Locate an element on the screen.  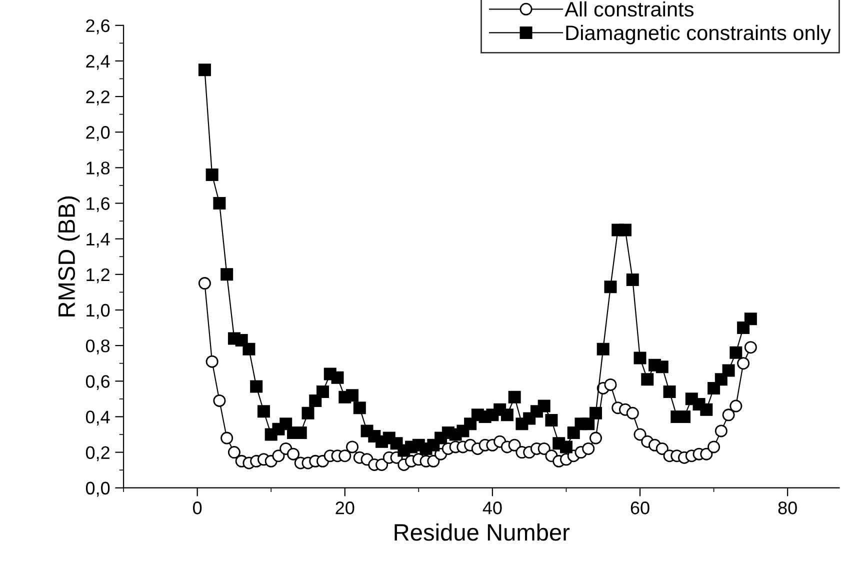
y-tick-label: 2,2 is located at coordinates (98, 98).